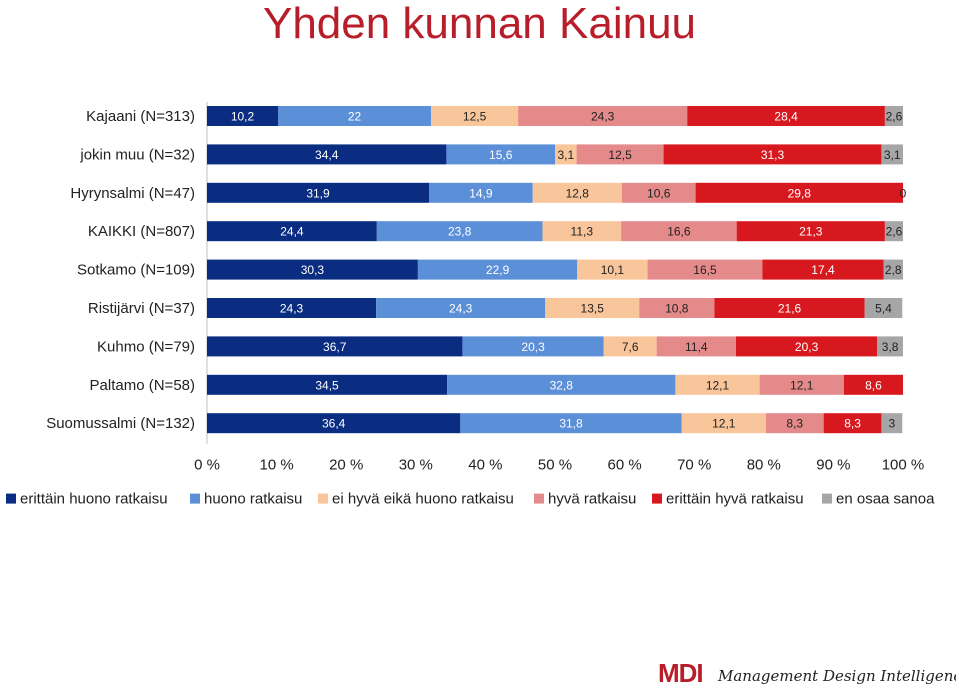 This screenshot has height=691, width=959. Describe the element at coordinates (592, 499) in the screenshot. I see `legend-label: hyvä ratkaisu` at that location.